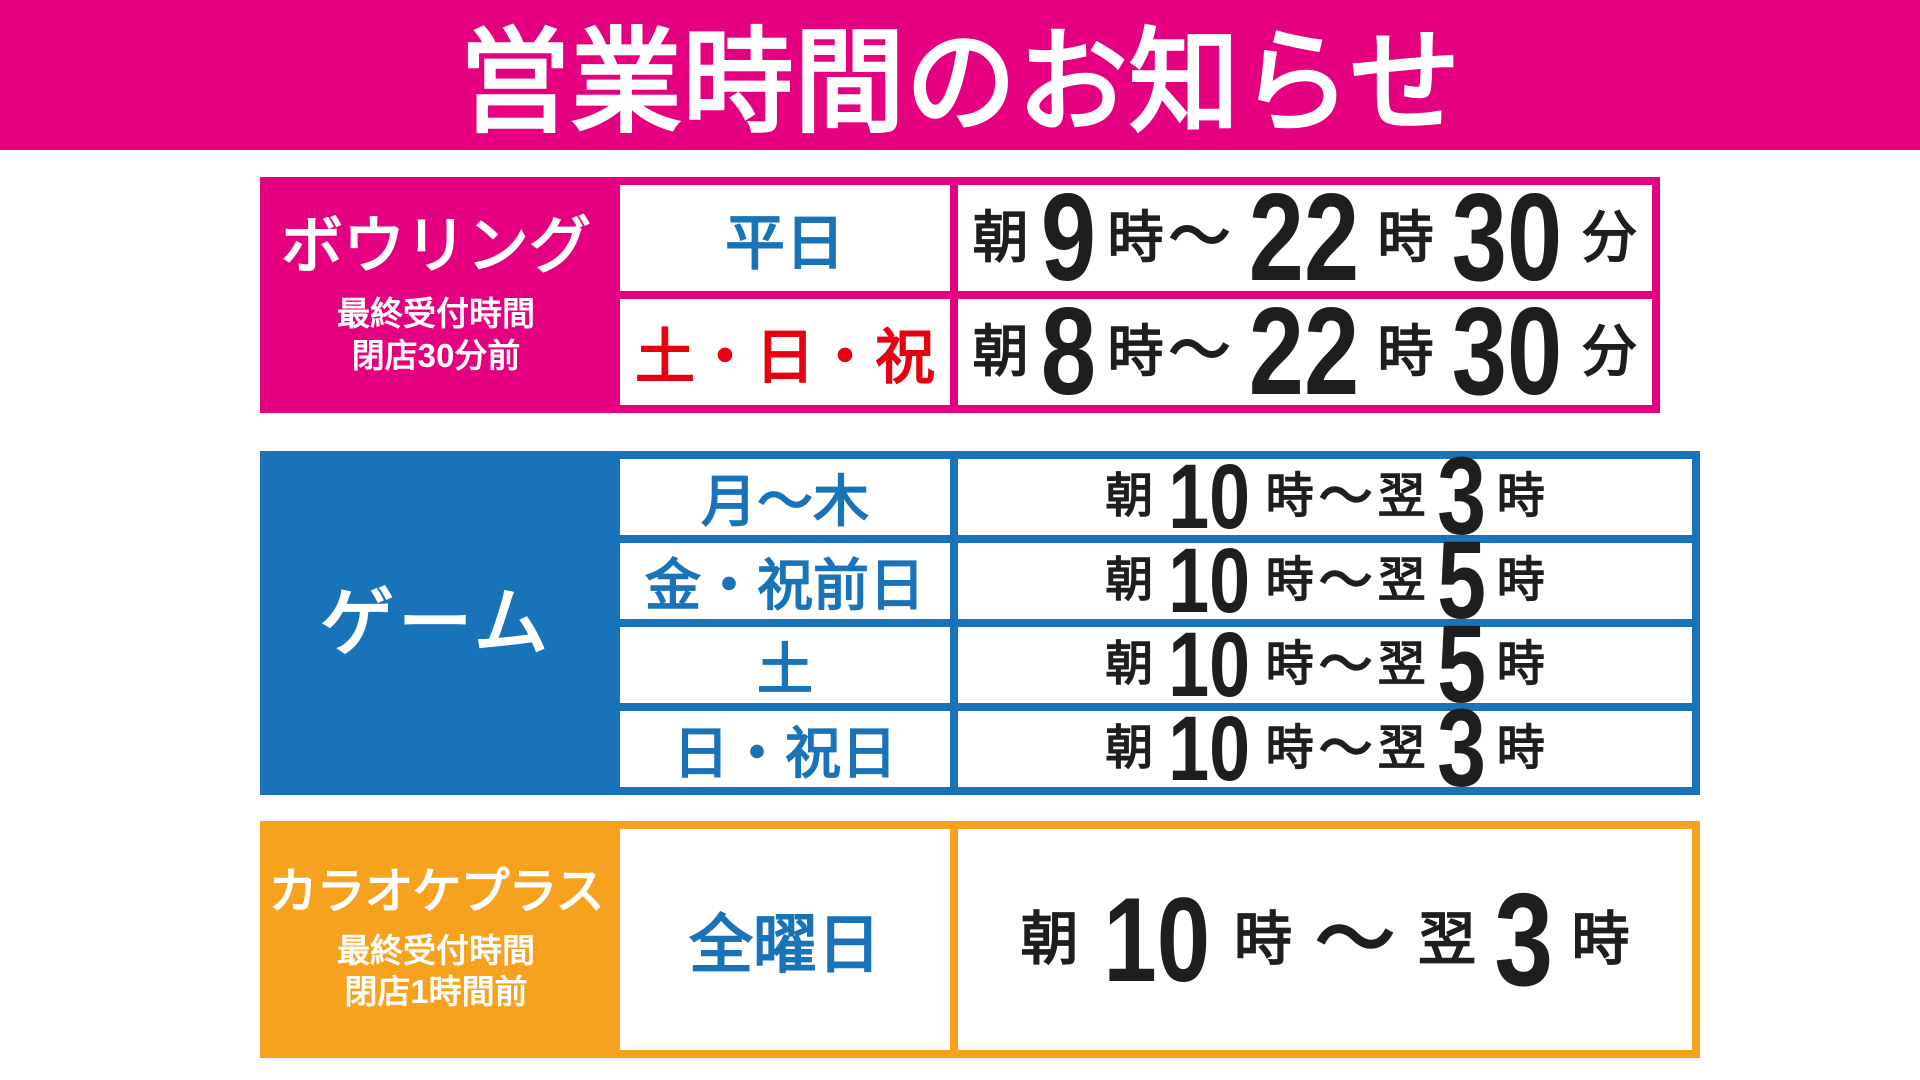 The width and height of the screenshot is (1920, 1080). I want to click on time-cell: 朝 9 時～ 22 時 30 分, so click(1305, 238).